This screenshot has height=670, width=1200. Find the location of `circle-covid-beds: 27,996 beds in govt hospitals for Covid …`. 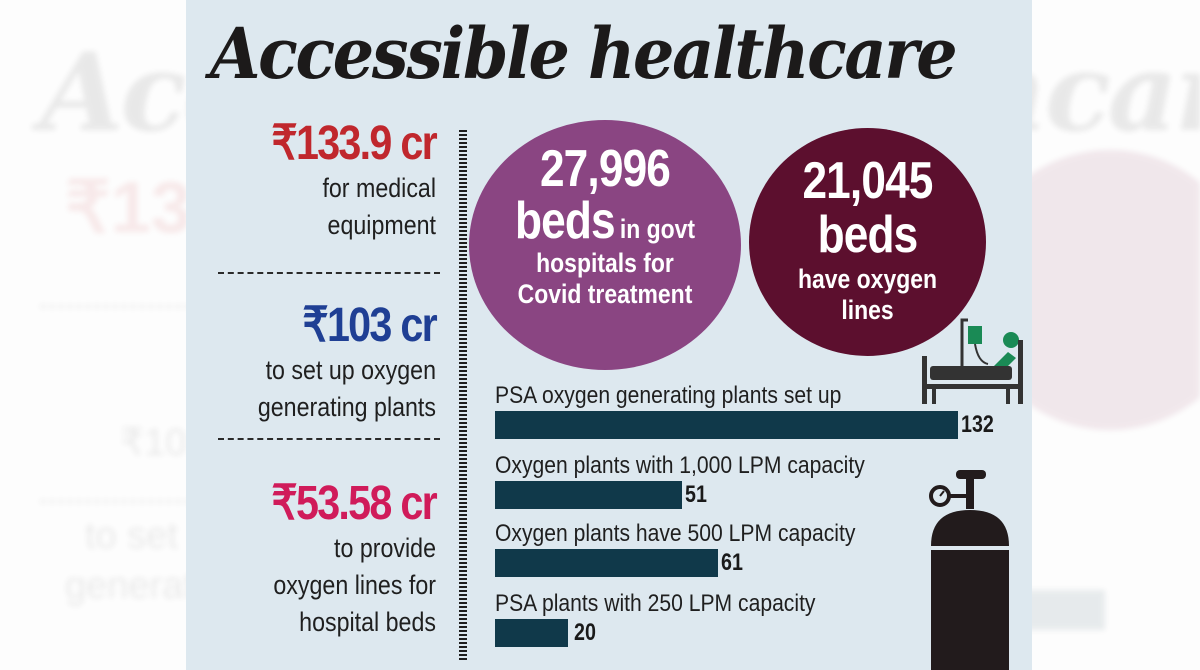

circle-covid-beds: 27,996 beds in govt hospitals for Covid … is located at coordinates (605, 245).